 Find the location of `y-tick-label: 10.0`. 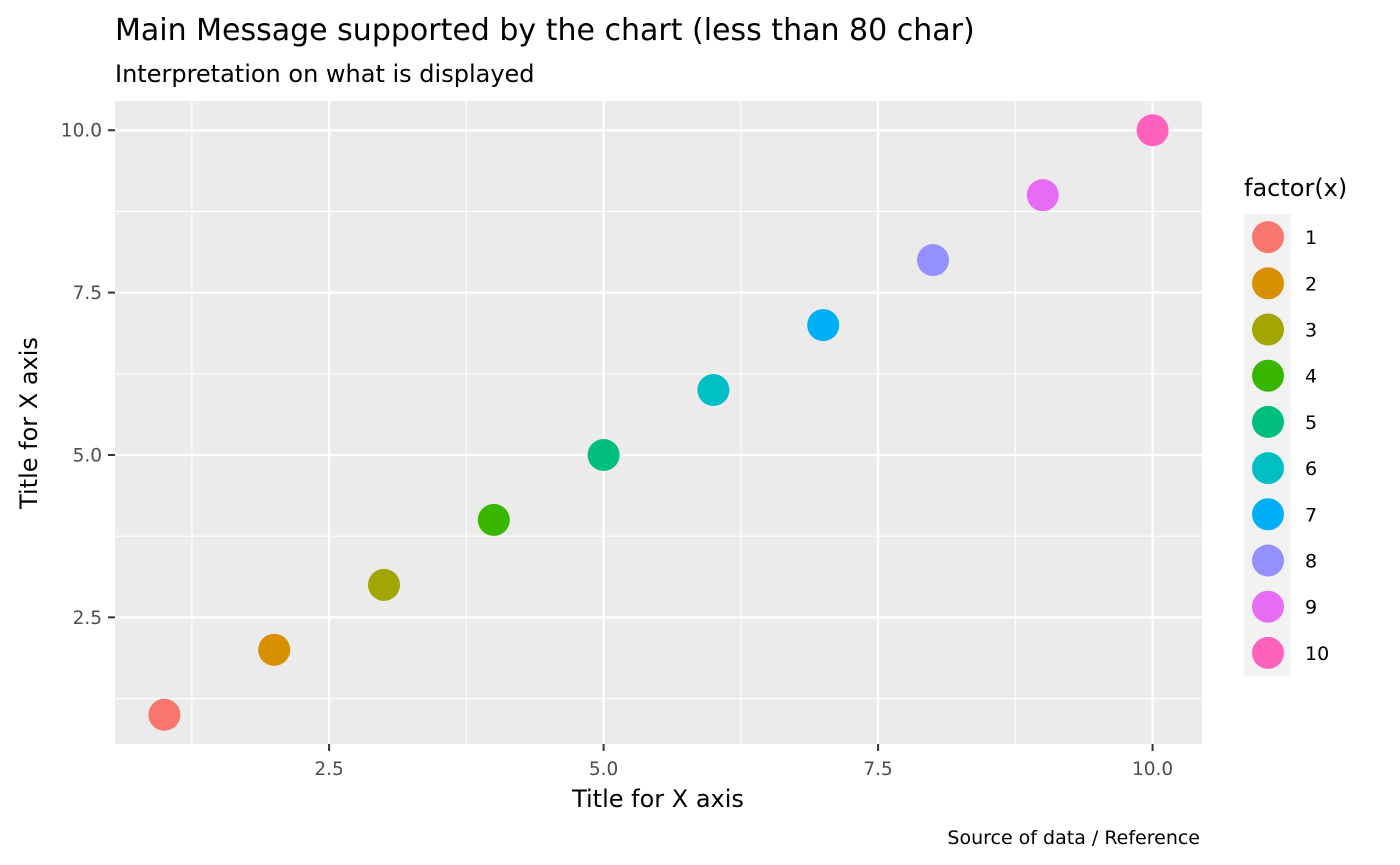

y-tick-label: 10.0 is located at coordinates (81, 131).